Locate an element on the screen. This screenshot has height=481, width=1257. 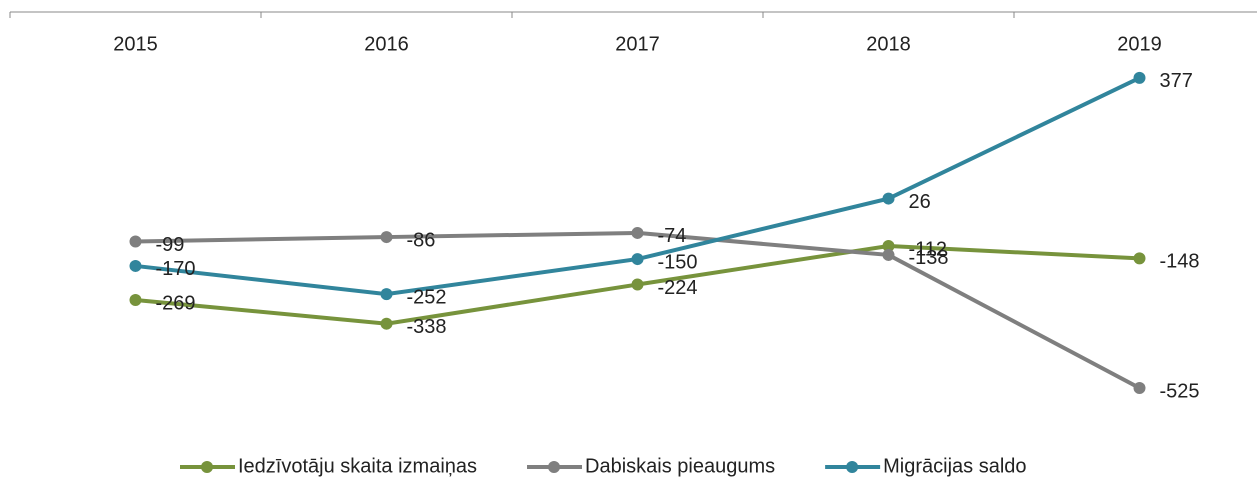
data-label: -148 is located at coordinates (1180, 262).